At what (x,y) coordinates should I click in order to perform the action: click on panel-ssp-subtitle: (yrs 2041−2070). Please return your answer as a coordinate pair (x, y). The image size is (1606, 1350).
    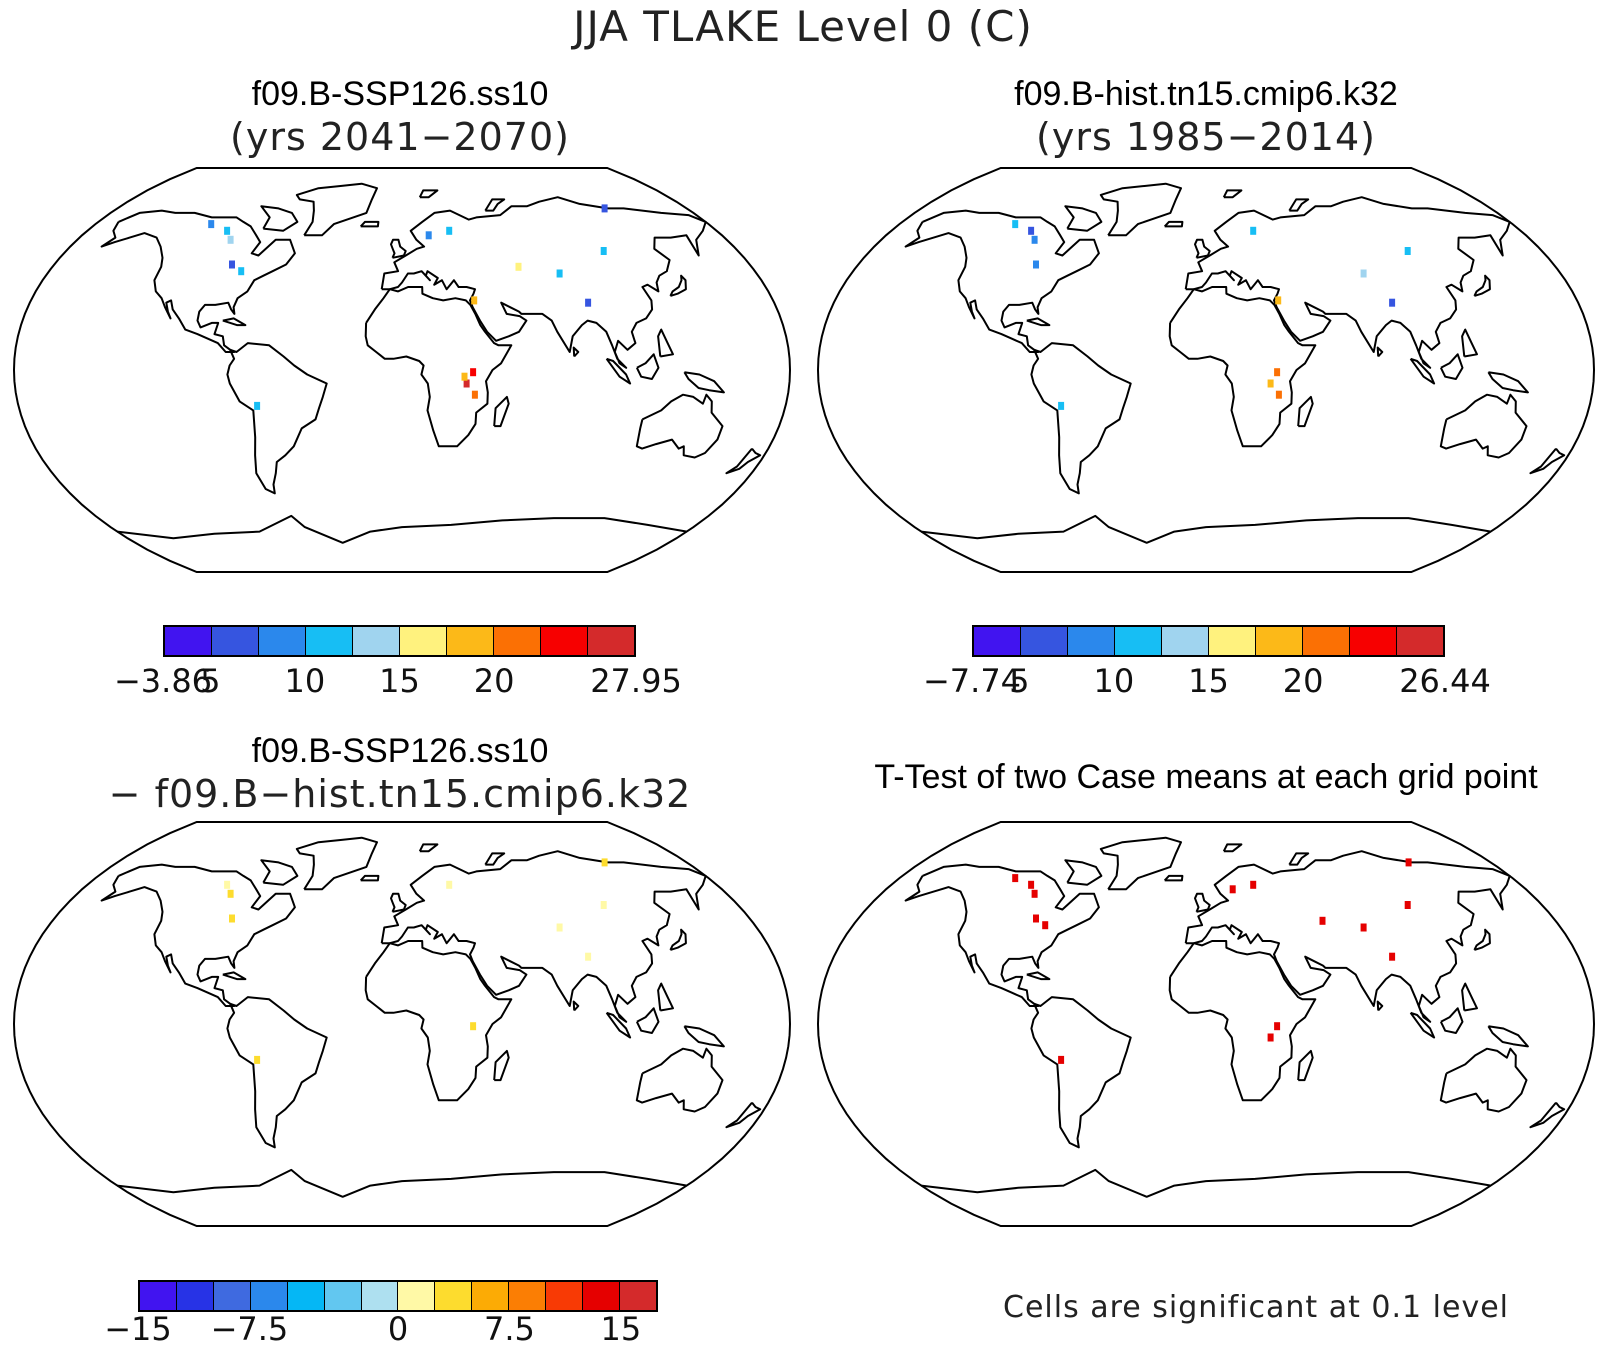
    Looking at the image, I should click on (400, 137).